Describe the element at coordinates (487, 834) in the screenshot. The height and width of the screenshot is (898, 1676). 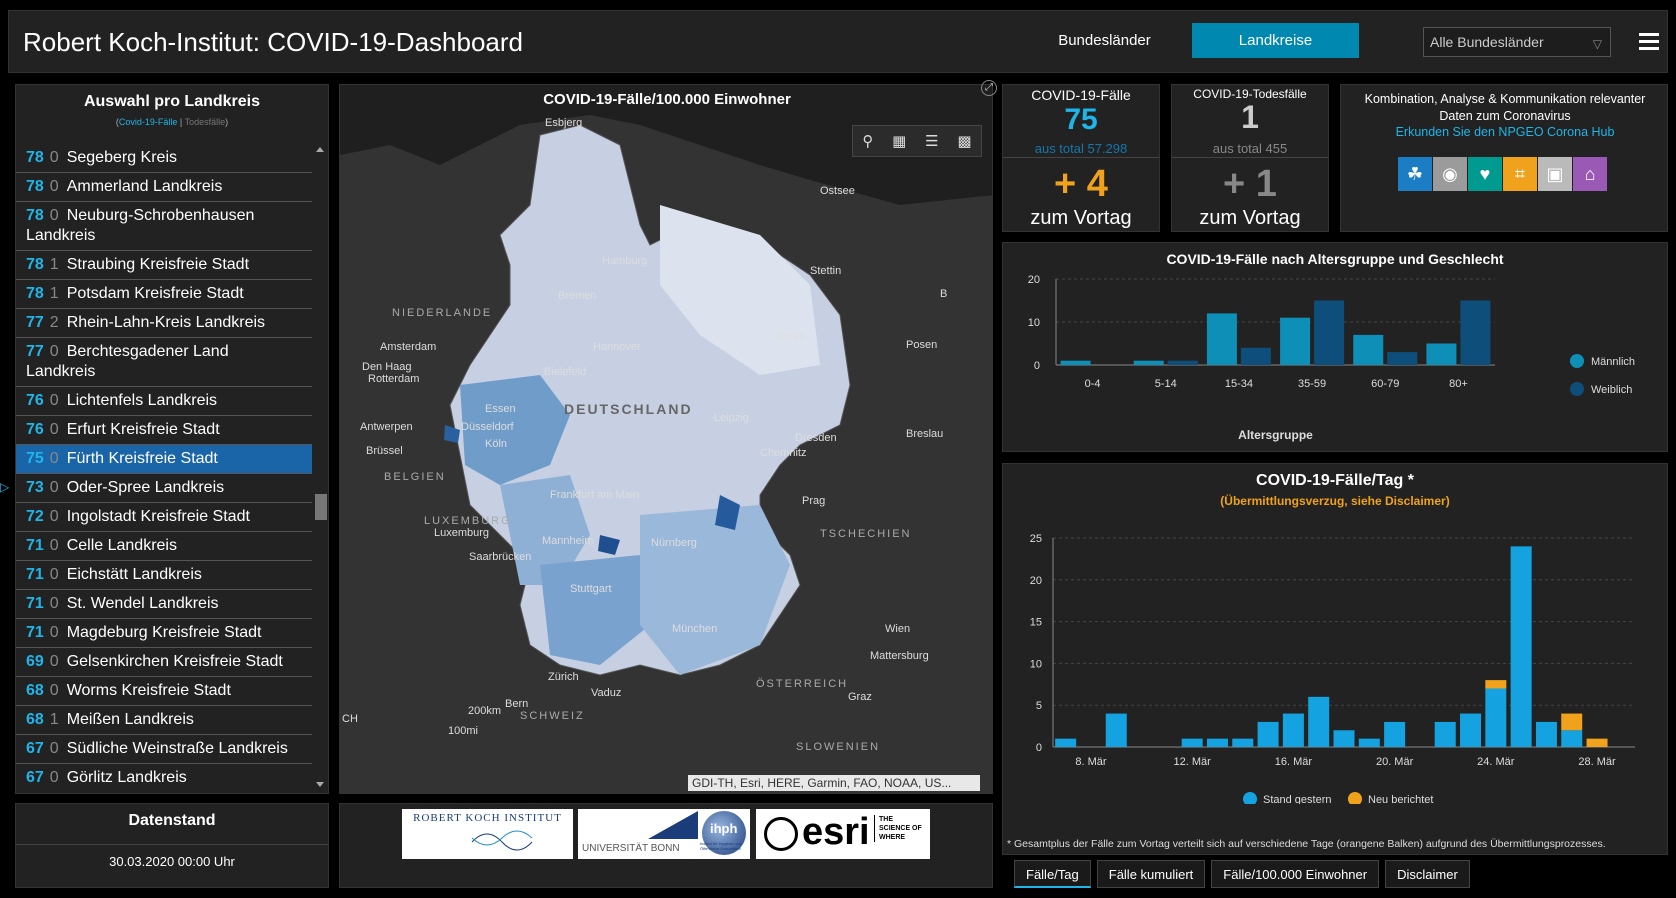
I see `rki-logo: ROBERT KOCH INSTITUT` at that location.